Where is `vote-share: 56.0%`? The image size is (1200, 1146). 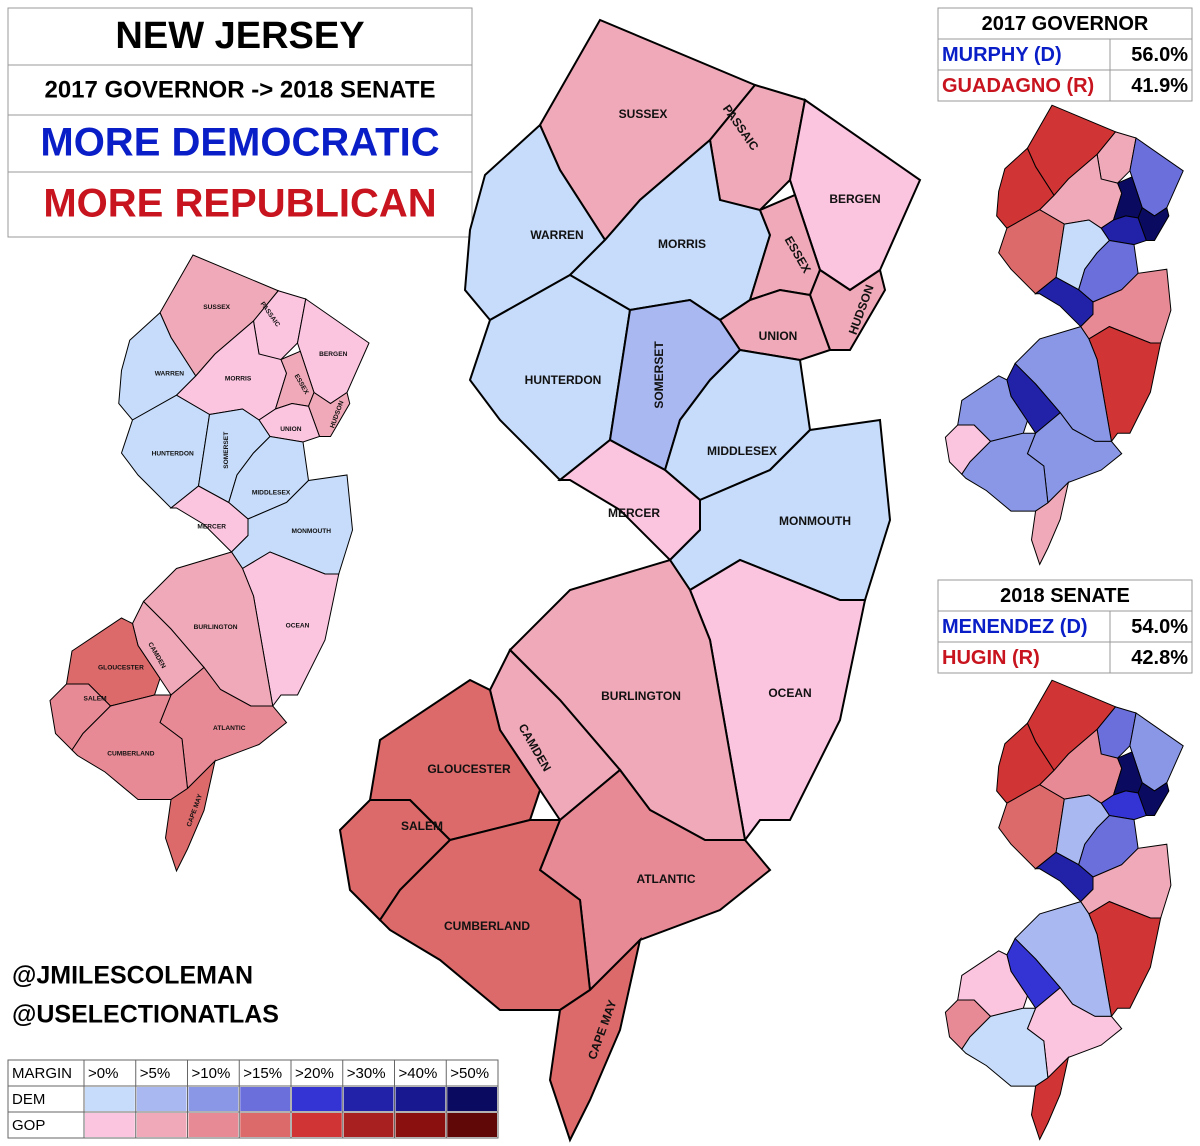
vote-share: 56.0% is located at coordinates (1159, 55).